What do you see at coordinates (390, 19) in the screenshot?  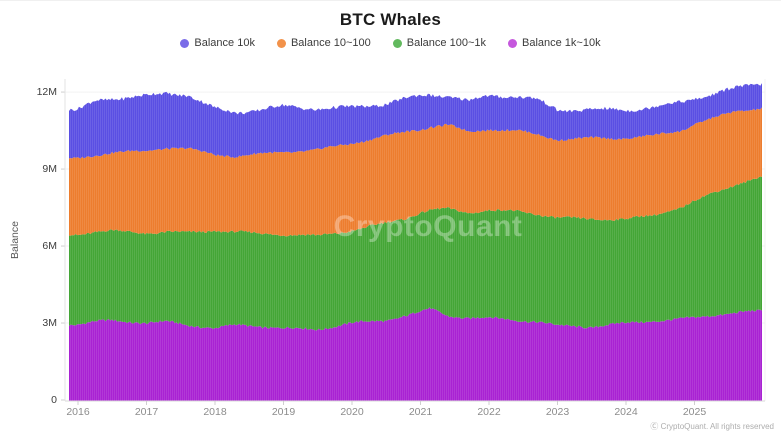 I see `chart-title: BTC Whales` at bounding box center [390, 19].